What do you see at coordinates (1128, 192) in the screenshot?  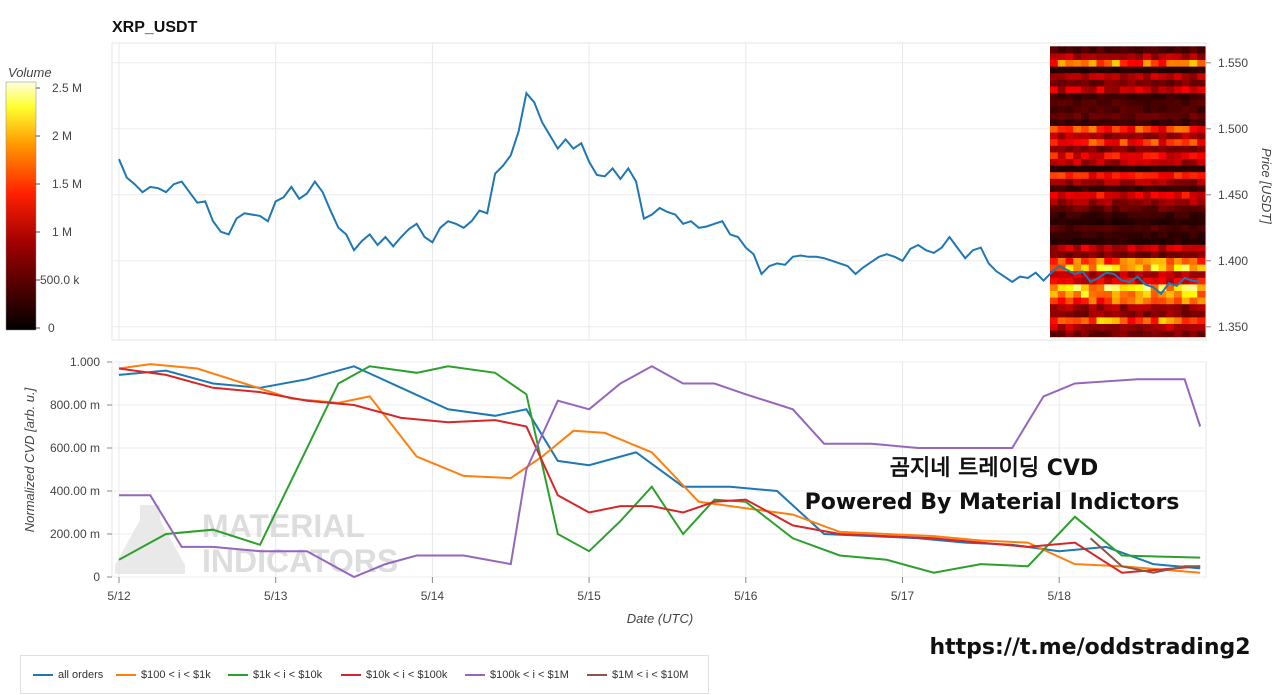 I see `volume-heatmap` at bounding box center [1128, 192].